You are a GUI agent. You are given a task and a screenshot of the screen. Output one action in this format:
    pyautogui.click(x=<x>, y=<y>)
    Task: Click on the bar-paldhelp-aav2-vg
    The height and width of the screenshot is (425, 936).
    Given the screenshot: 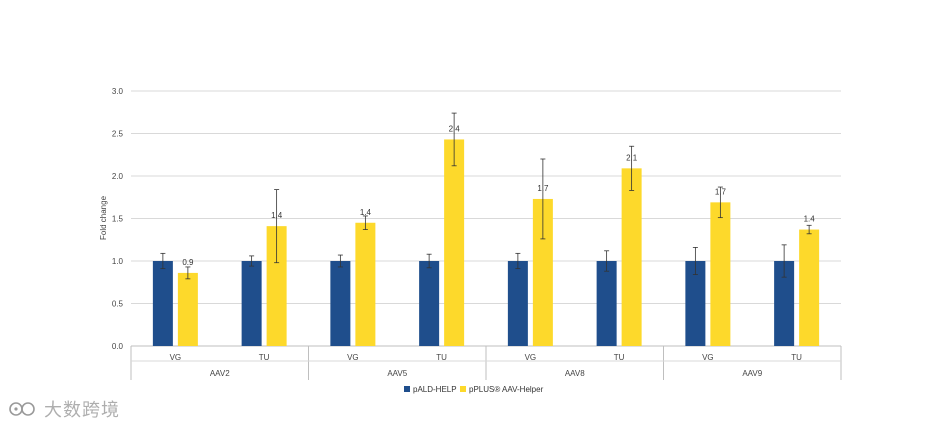 What is the action you would take?
    pyautogui.click(x=162, y=303)
    